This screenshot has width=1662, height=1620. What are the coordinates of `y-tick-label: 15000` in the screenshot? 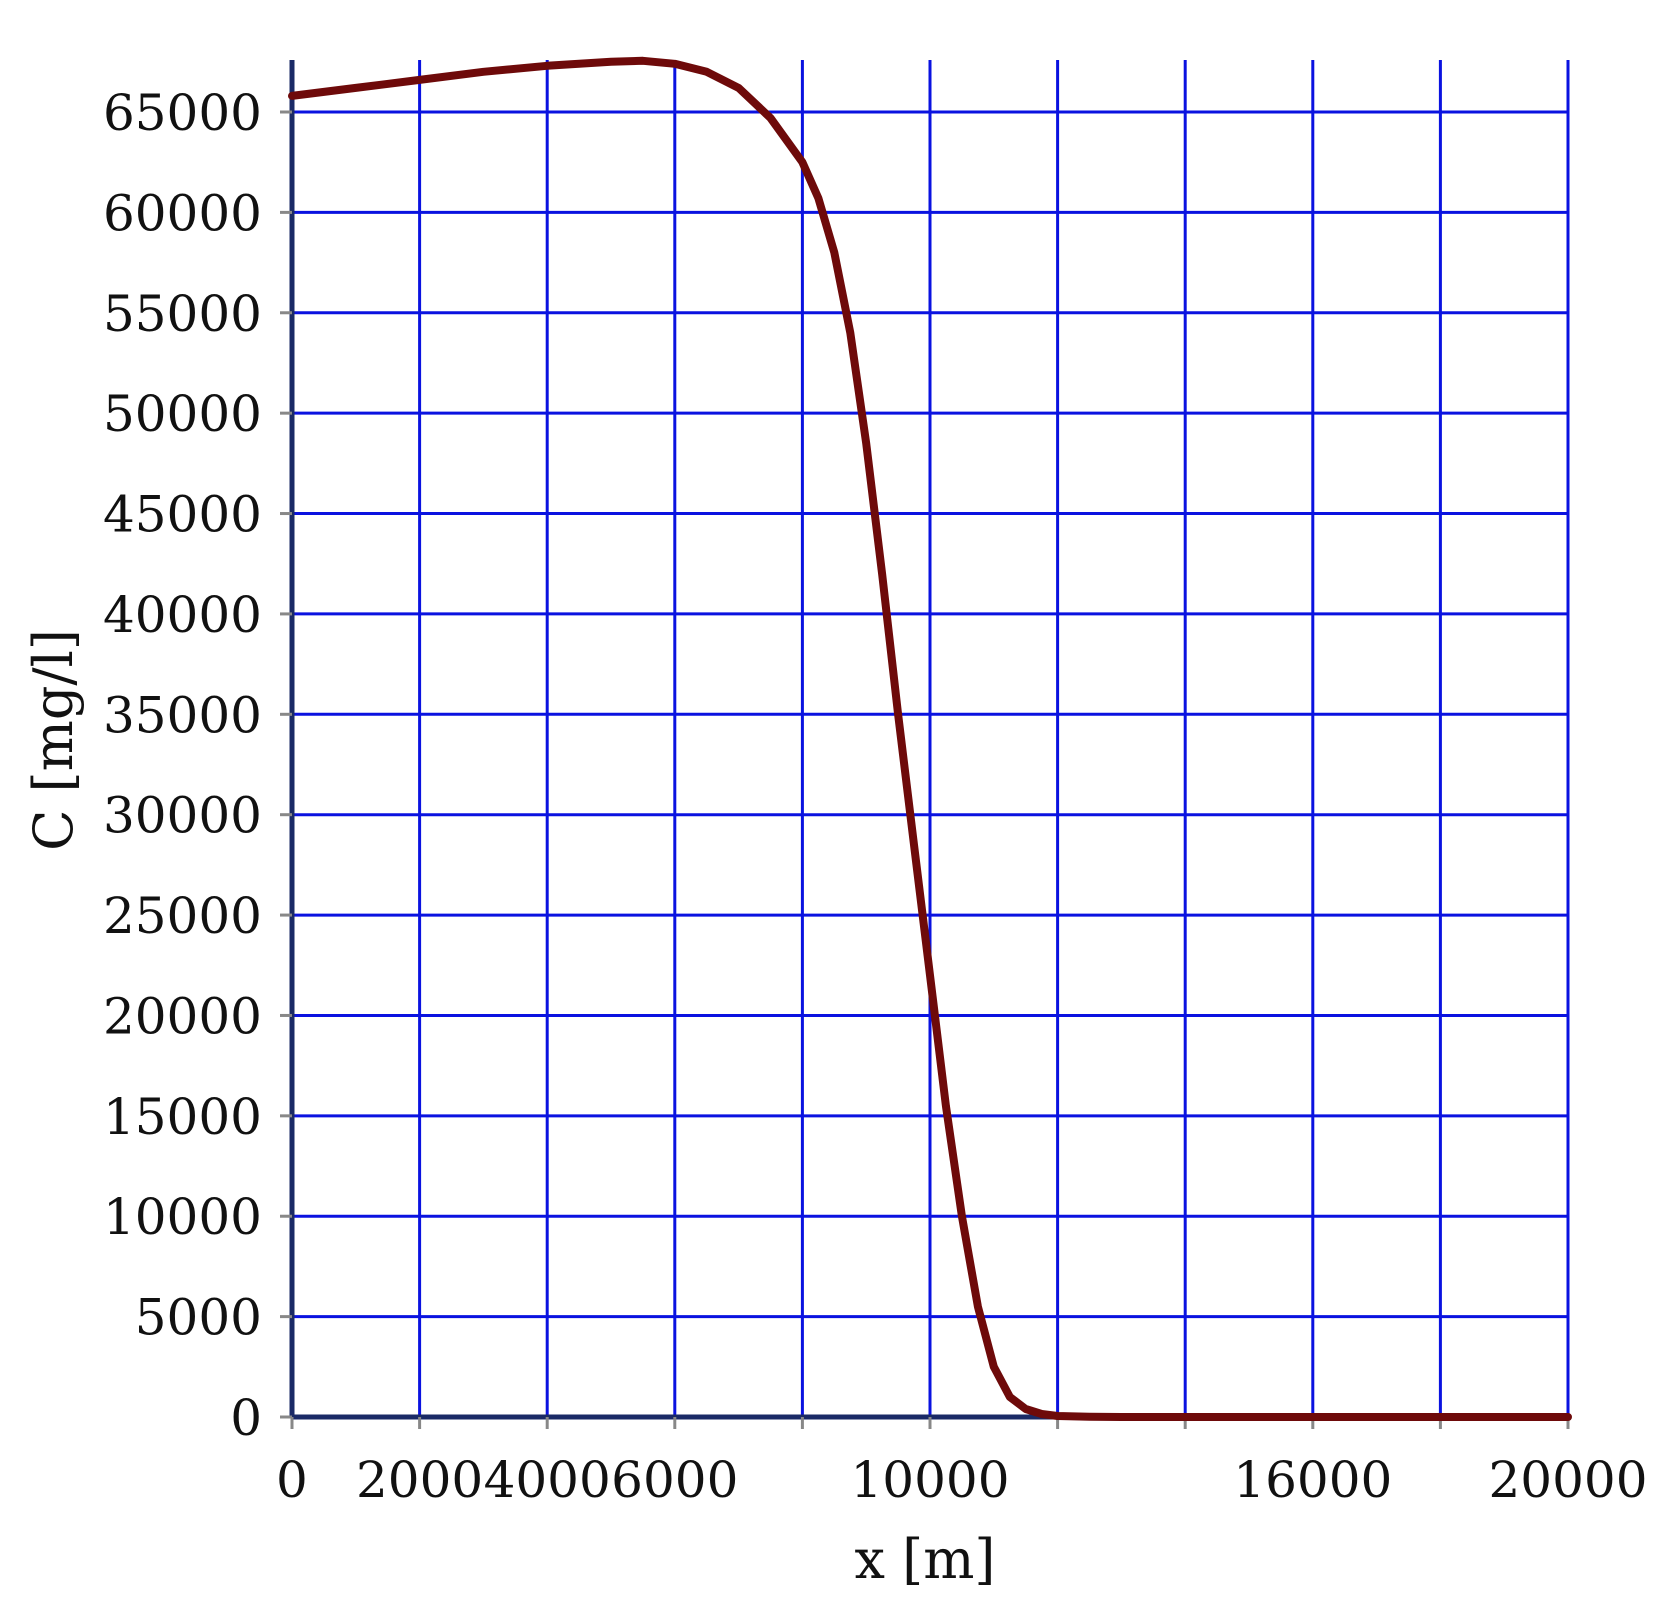 It's located at (182, 1117).